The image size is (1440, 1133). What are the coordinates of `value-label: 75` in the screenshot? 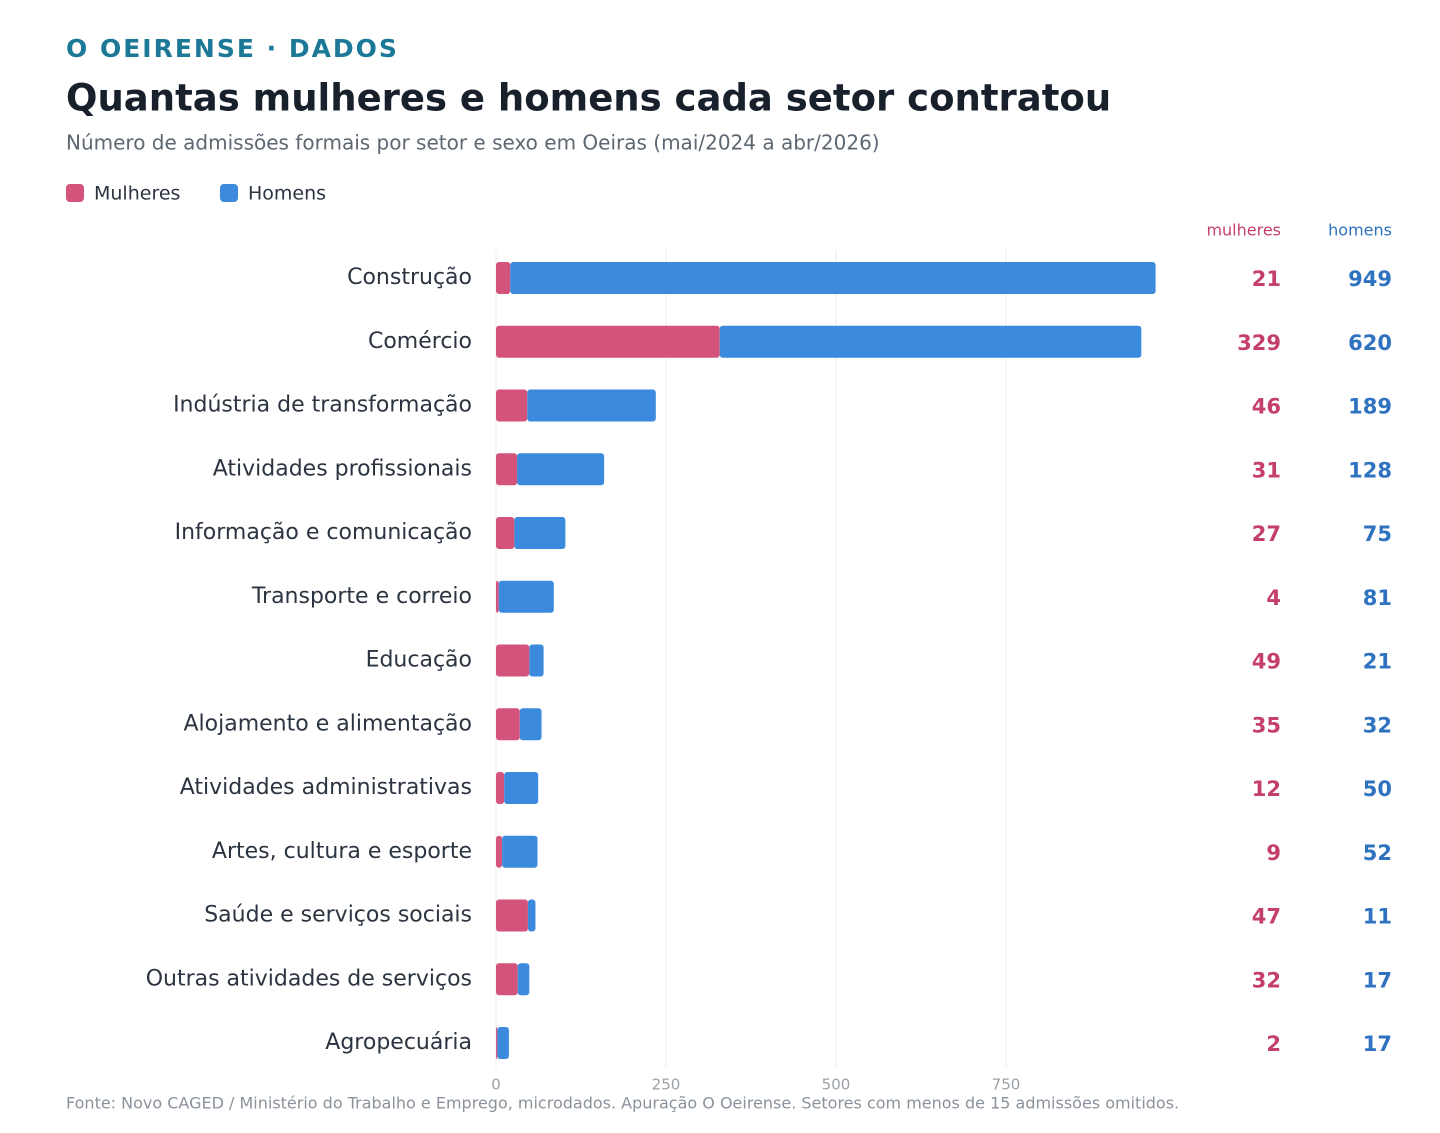 It's located at (1377, 534).